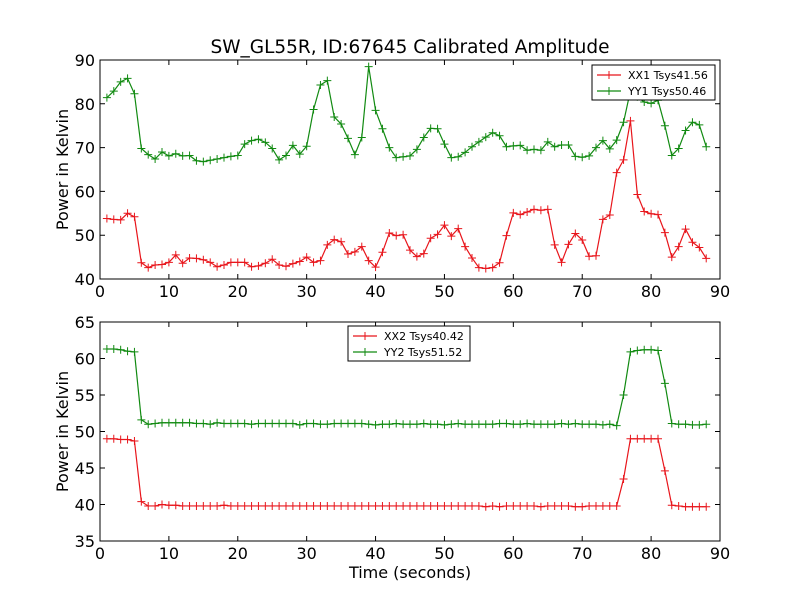 This screenshot has height=600, width=800. What do you see at coordinates (85, 104) in the screenshot?
I see `y-tick-label: 80` at bounding box center [85, 104].